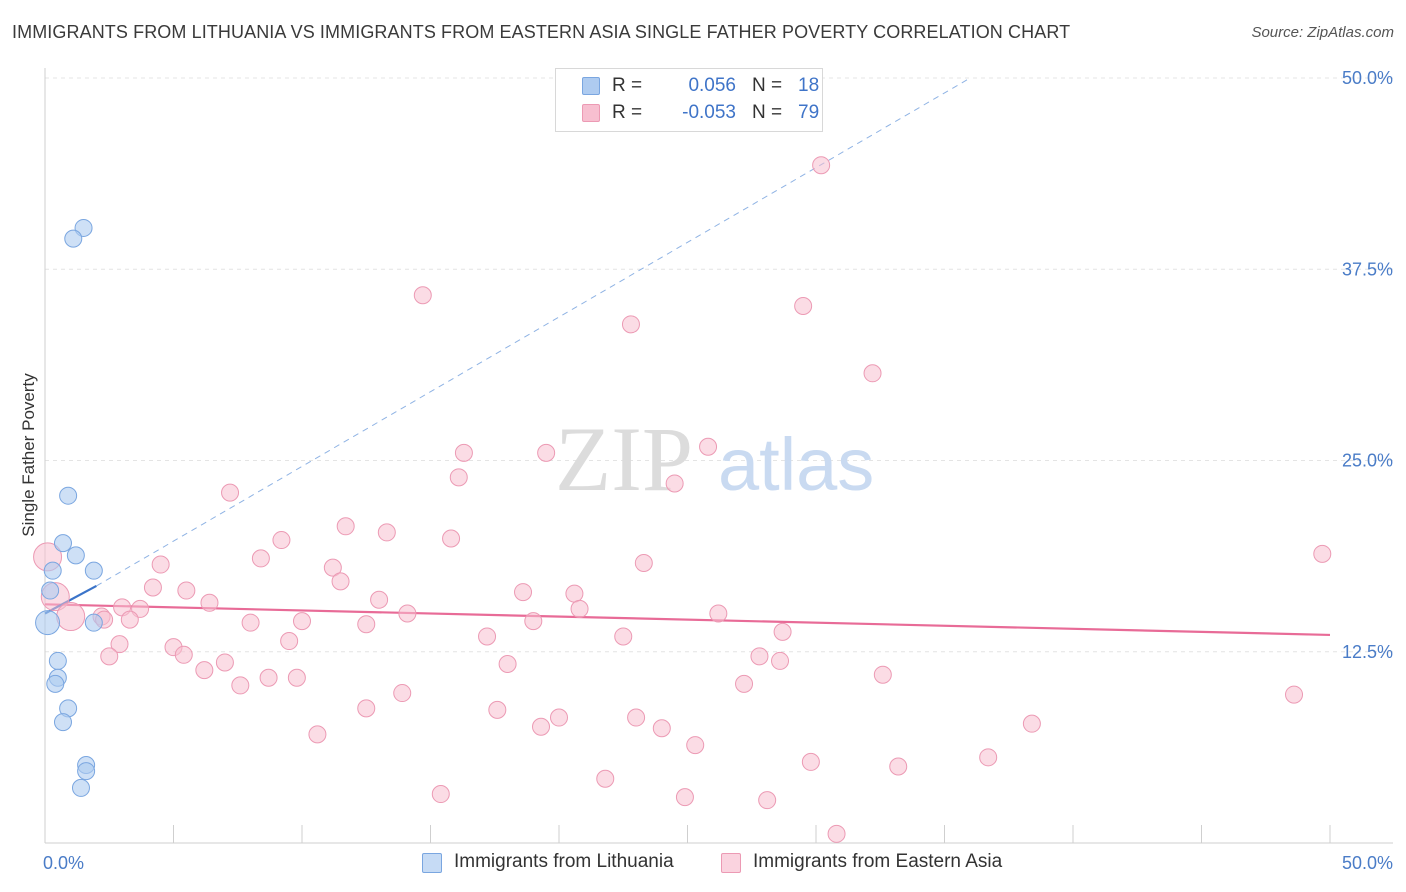  Describe the element at coordinates (432, 863) in the screenshot. I see `bottom-legend-swatch-lithuania` at that location.